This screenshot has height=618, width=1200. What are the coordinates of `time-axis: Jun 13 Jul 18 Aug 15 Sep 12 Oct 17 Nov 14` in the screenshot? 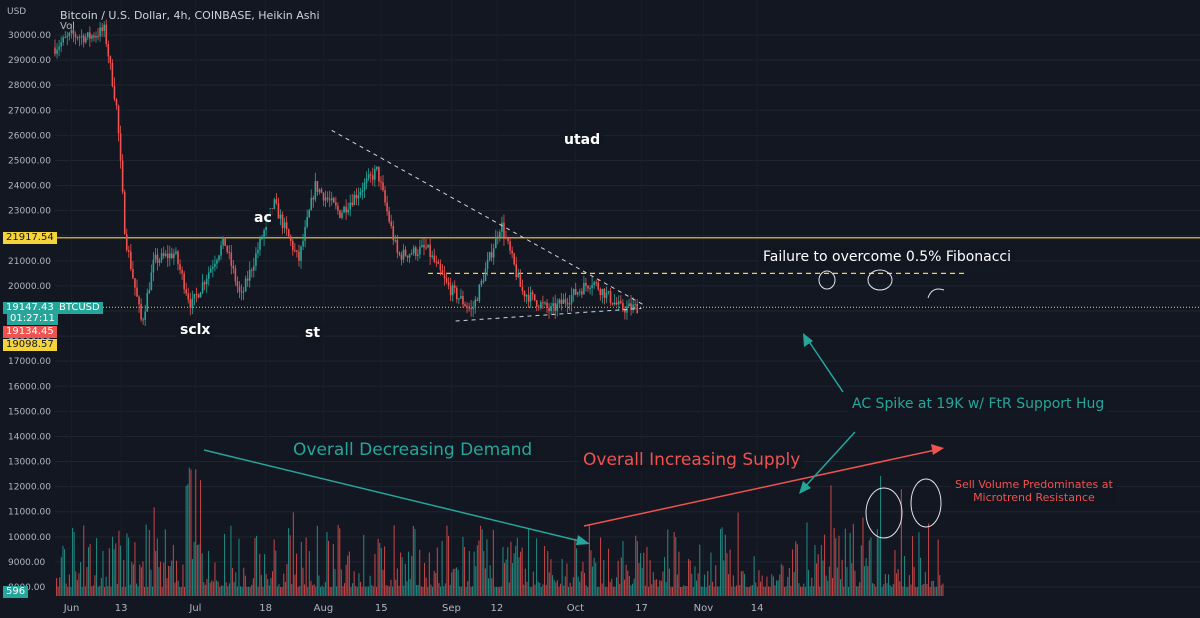 It's located at (600, 607).